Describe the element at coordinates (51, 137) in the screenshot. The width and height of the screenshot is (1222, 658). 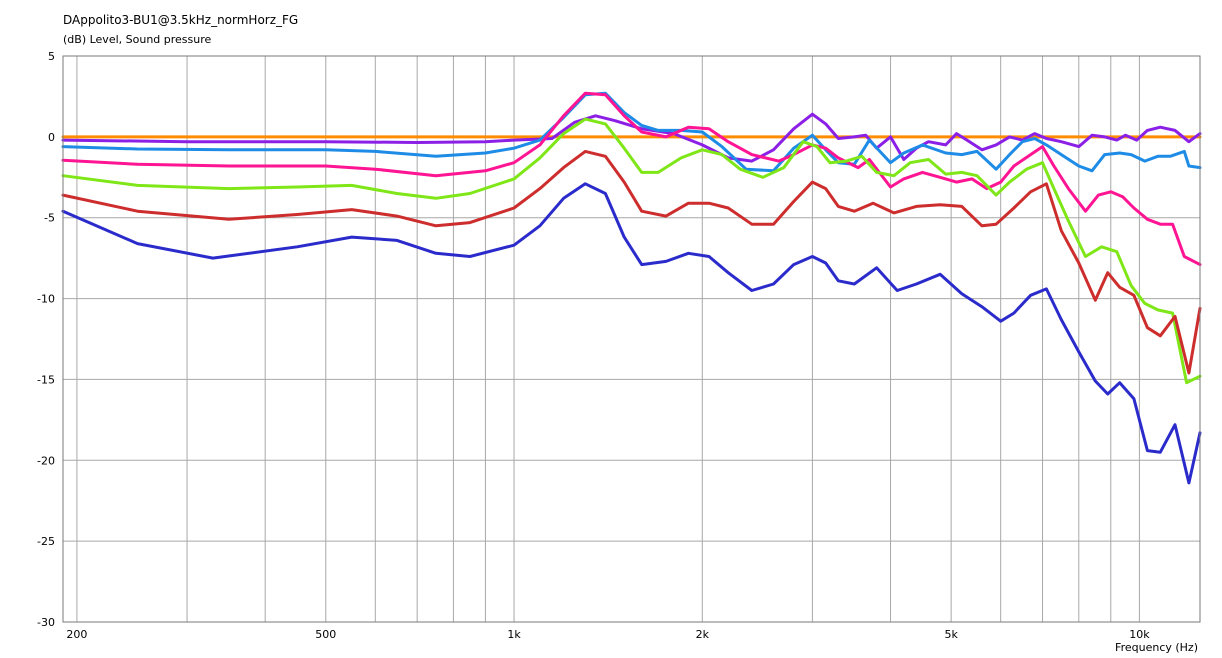
I see `y-tick-label: 0` at that location.